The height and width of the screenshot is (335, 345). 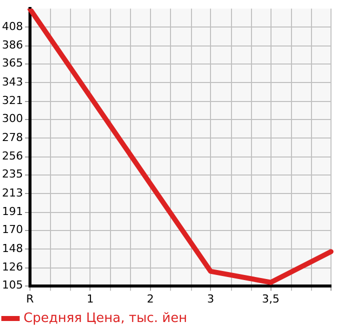 What do you see at coordinates (12, 248) in the screenshot?
I see `y-tick-label: 148` at bounding box center [12, 248].